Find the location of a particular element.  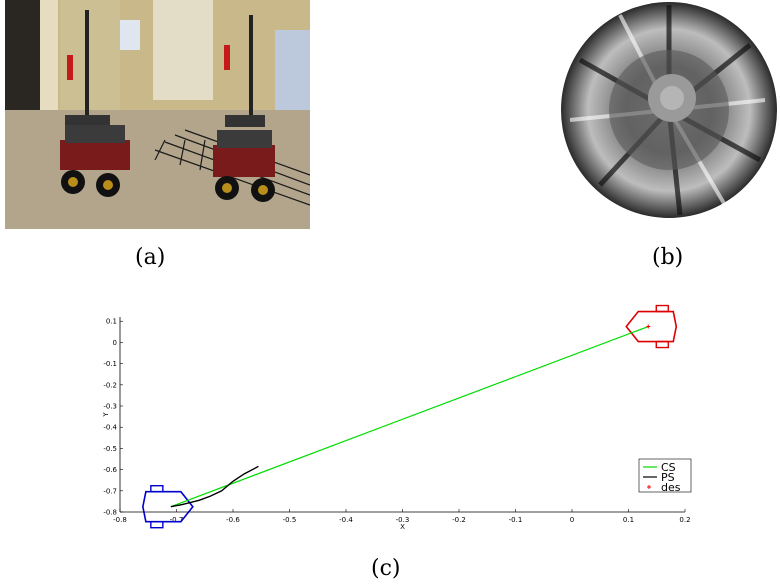

x-tick-label: 0.2 is located at coordinates (684, 520).